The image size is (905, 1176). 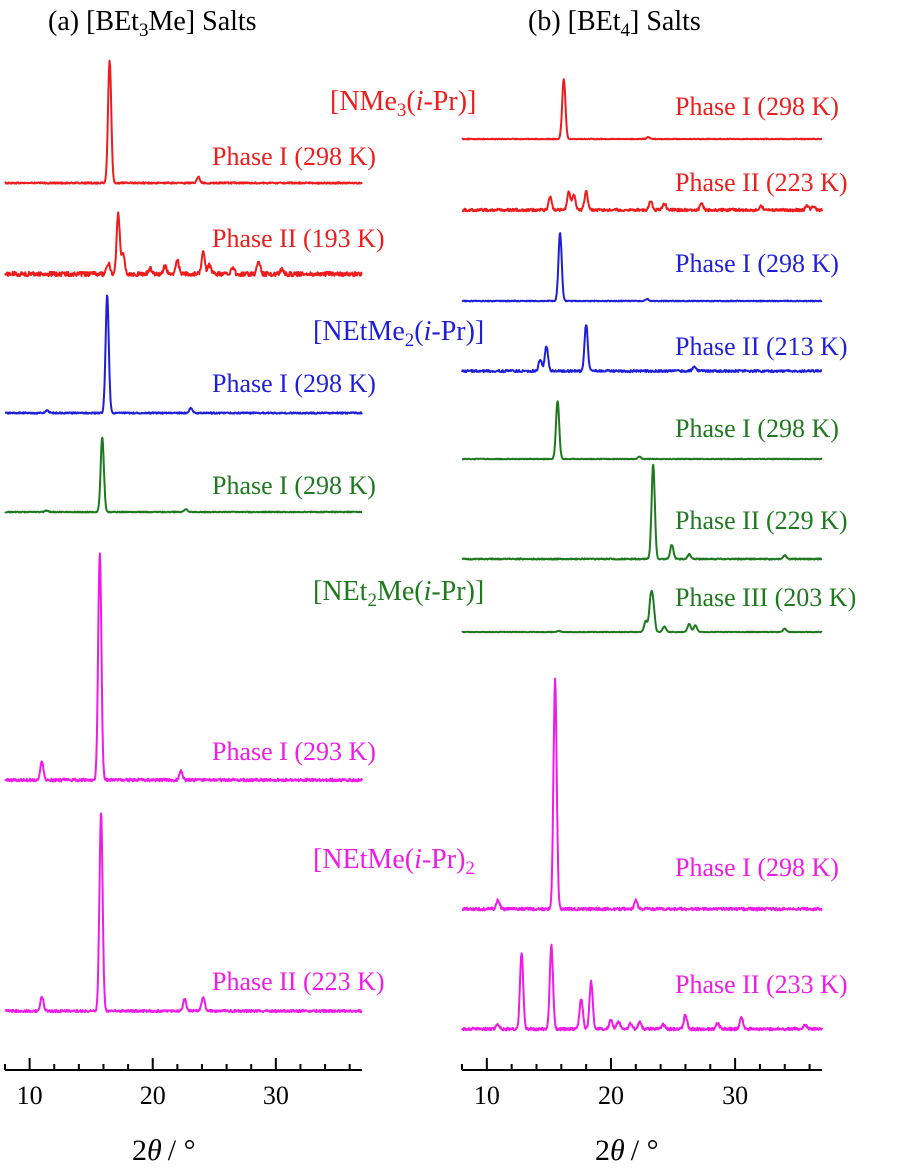 What do you see at coordinates (761, 182) in the screenshot?
I see `trace-label-b-2: Phase II (223 K)` at bounding box center [761, 182].